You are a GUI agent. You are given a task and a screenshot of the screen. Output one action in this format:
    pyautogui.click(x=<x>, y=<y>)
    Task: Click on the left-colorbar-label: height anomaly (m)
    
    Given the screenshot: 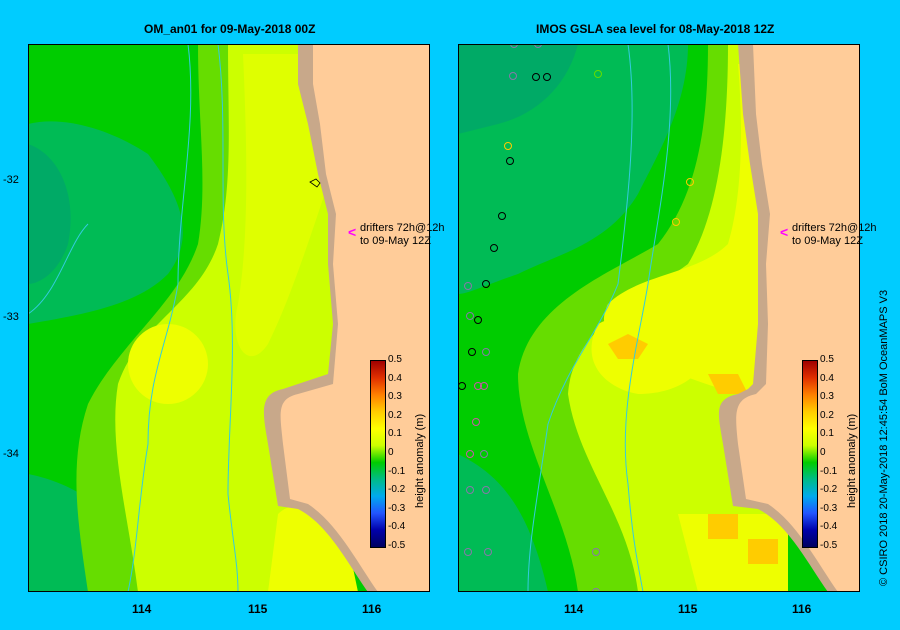 What is the action you would take?
    pyautogui.click(x=420, y=460)
    